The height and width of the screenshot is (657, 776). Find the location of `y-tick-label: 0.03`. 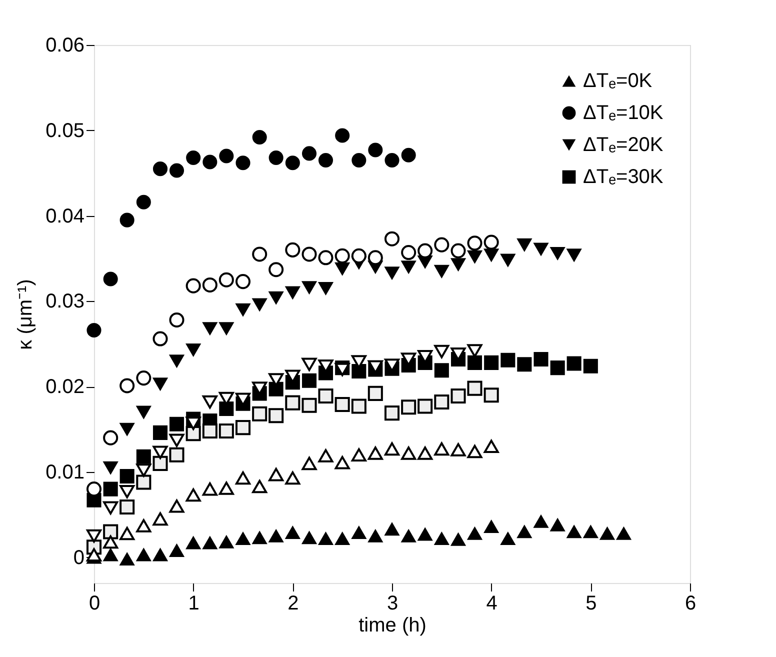

y-tick-label: 0.03 is located at coordinates (65, 301).